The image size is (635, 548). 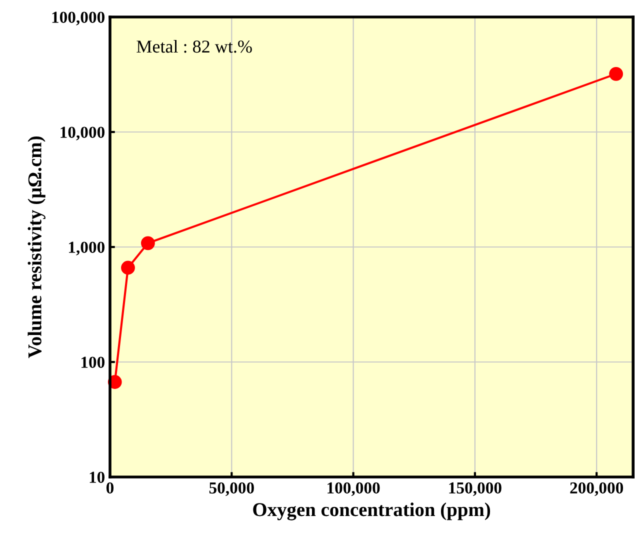 I want to click on y-tick-label: 100,000, so click(x=78, y=19).